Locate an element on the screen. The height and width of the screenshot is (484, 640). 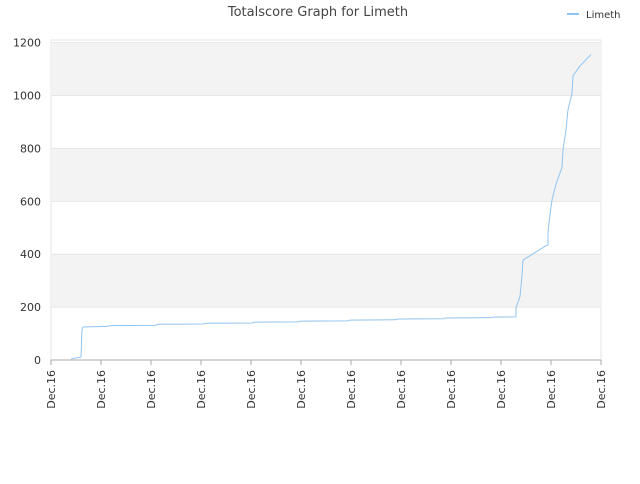
chart-title: Totalscore Graph for Limeth is located at coordinates (317, 12).